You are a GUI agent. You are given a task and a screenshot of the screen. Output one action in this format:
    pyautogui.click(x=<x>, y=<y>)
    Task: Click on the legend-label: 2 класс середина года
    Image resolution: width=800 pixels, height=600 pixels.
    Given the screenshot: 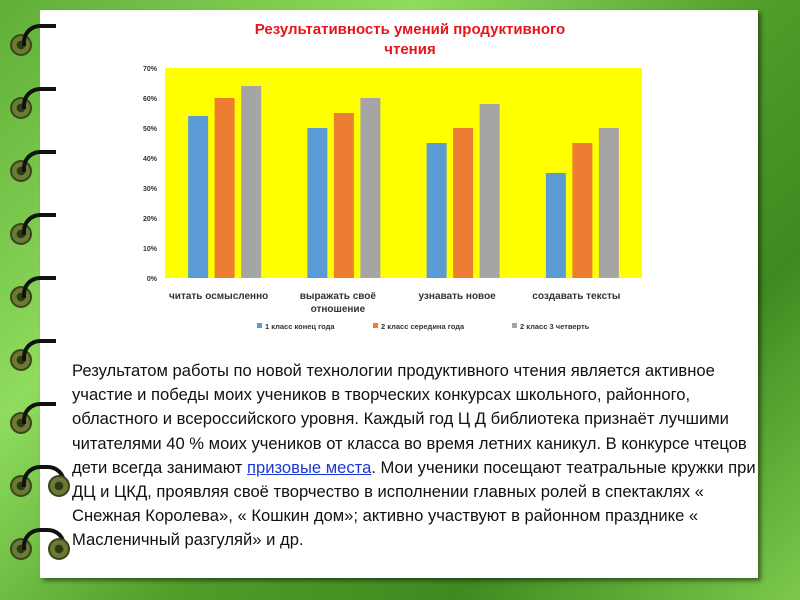 What is the action you would take?
    pyautogui.click(x=423, y=326)
    